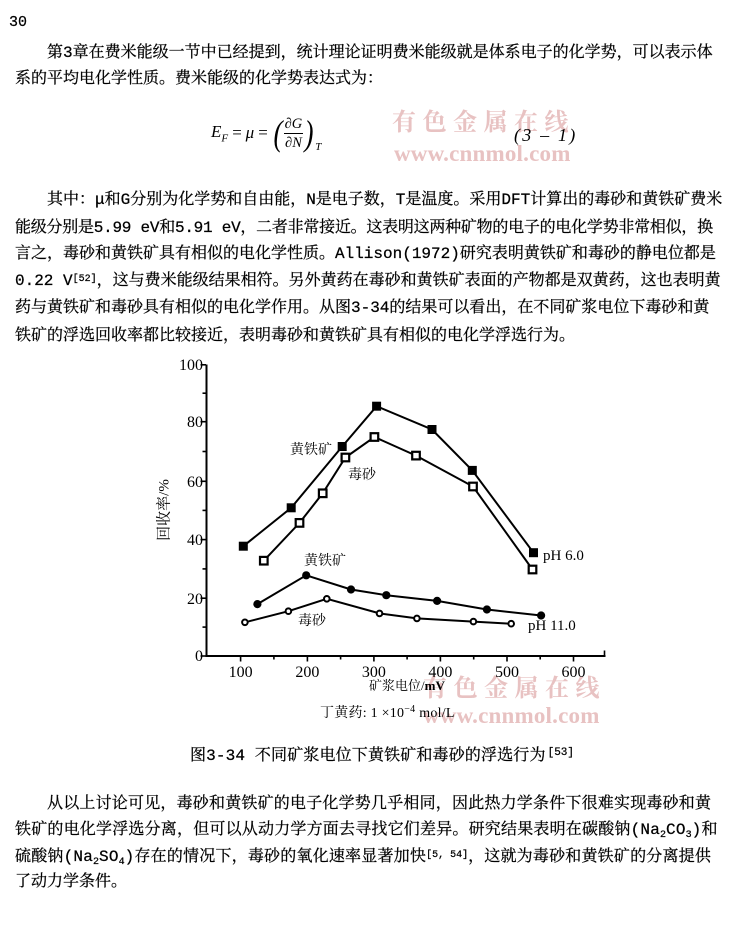 The width and height of the screenshot is (730, 950). Describe the element at coordinates (195, 599) in the screenshot. I see `svg-text: 20` at that location.